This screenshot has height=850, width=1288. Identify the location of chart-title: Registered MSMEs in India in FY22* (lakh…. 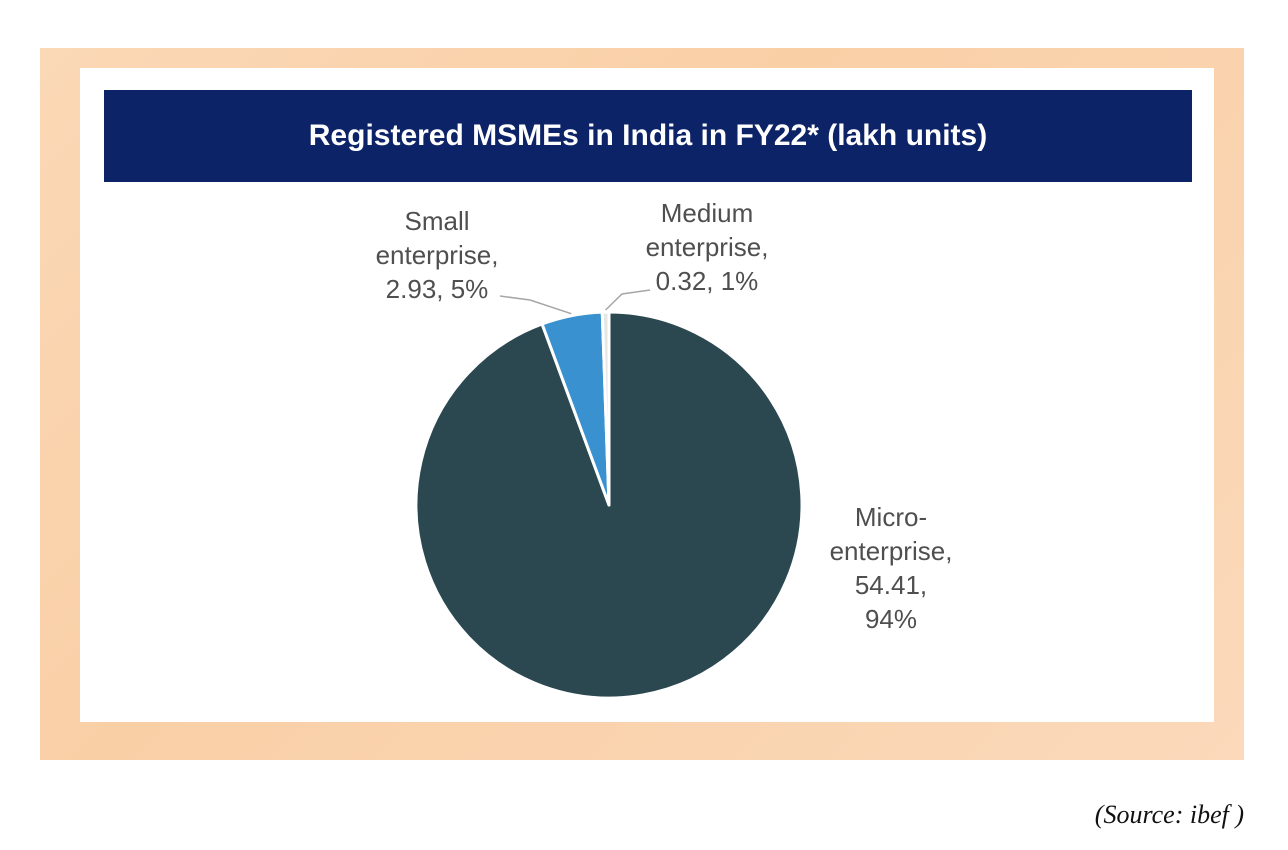
(648, 135).